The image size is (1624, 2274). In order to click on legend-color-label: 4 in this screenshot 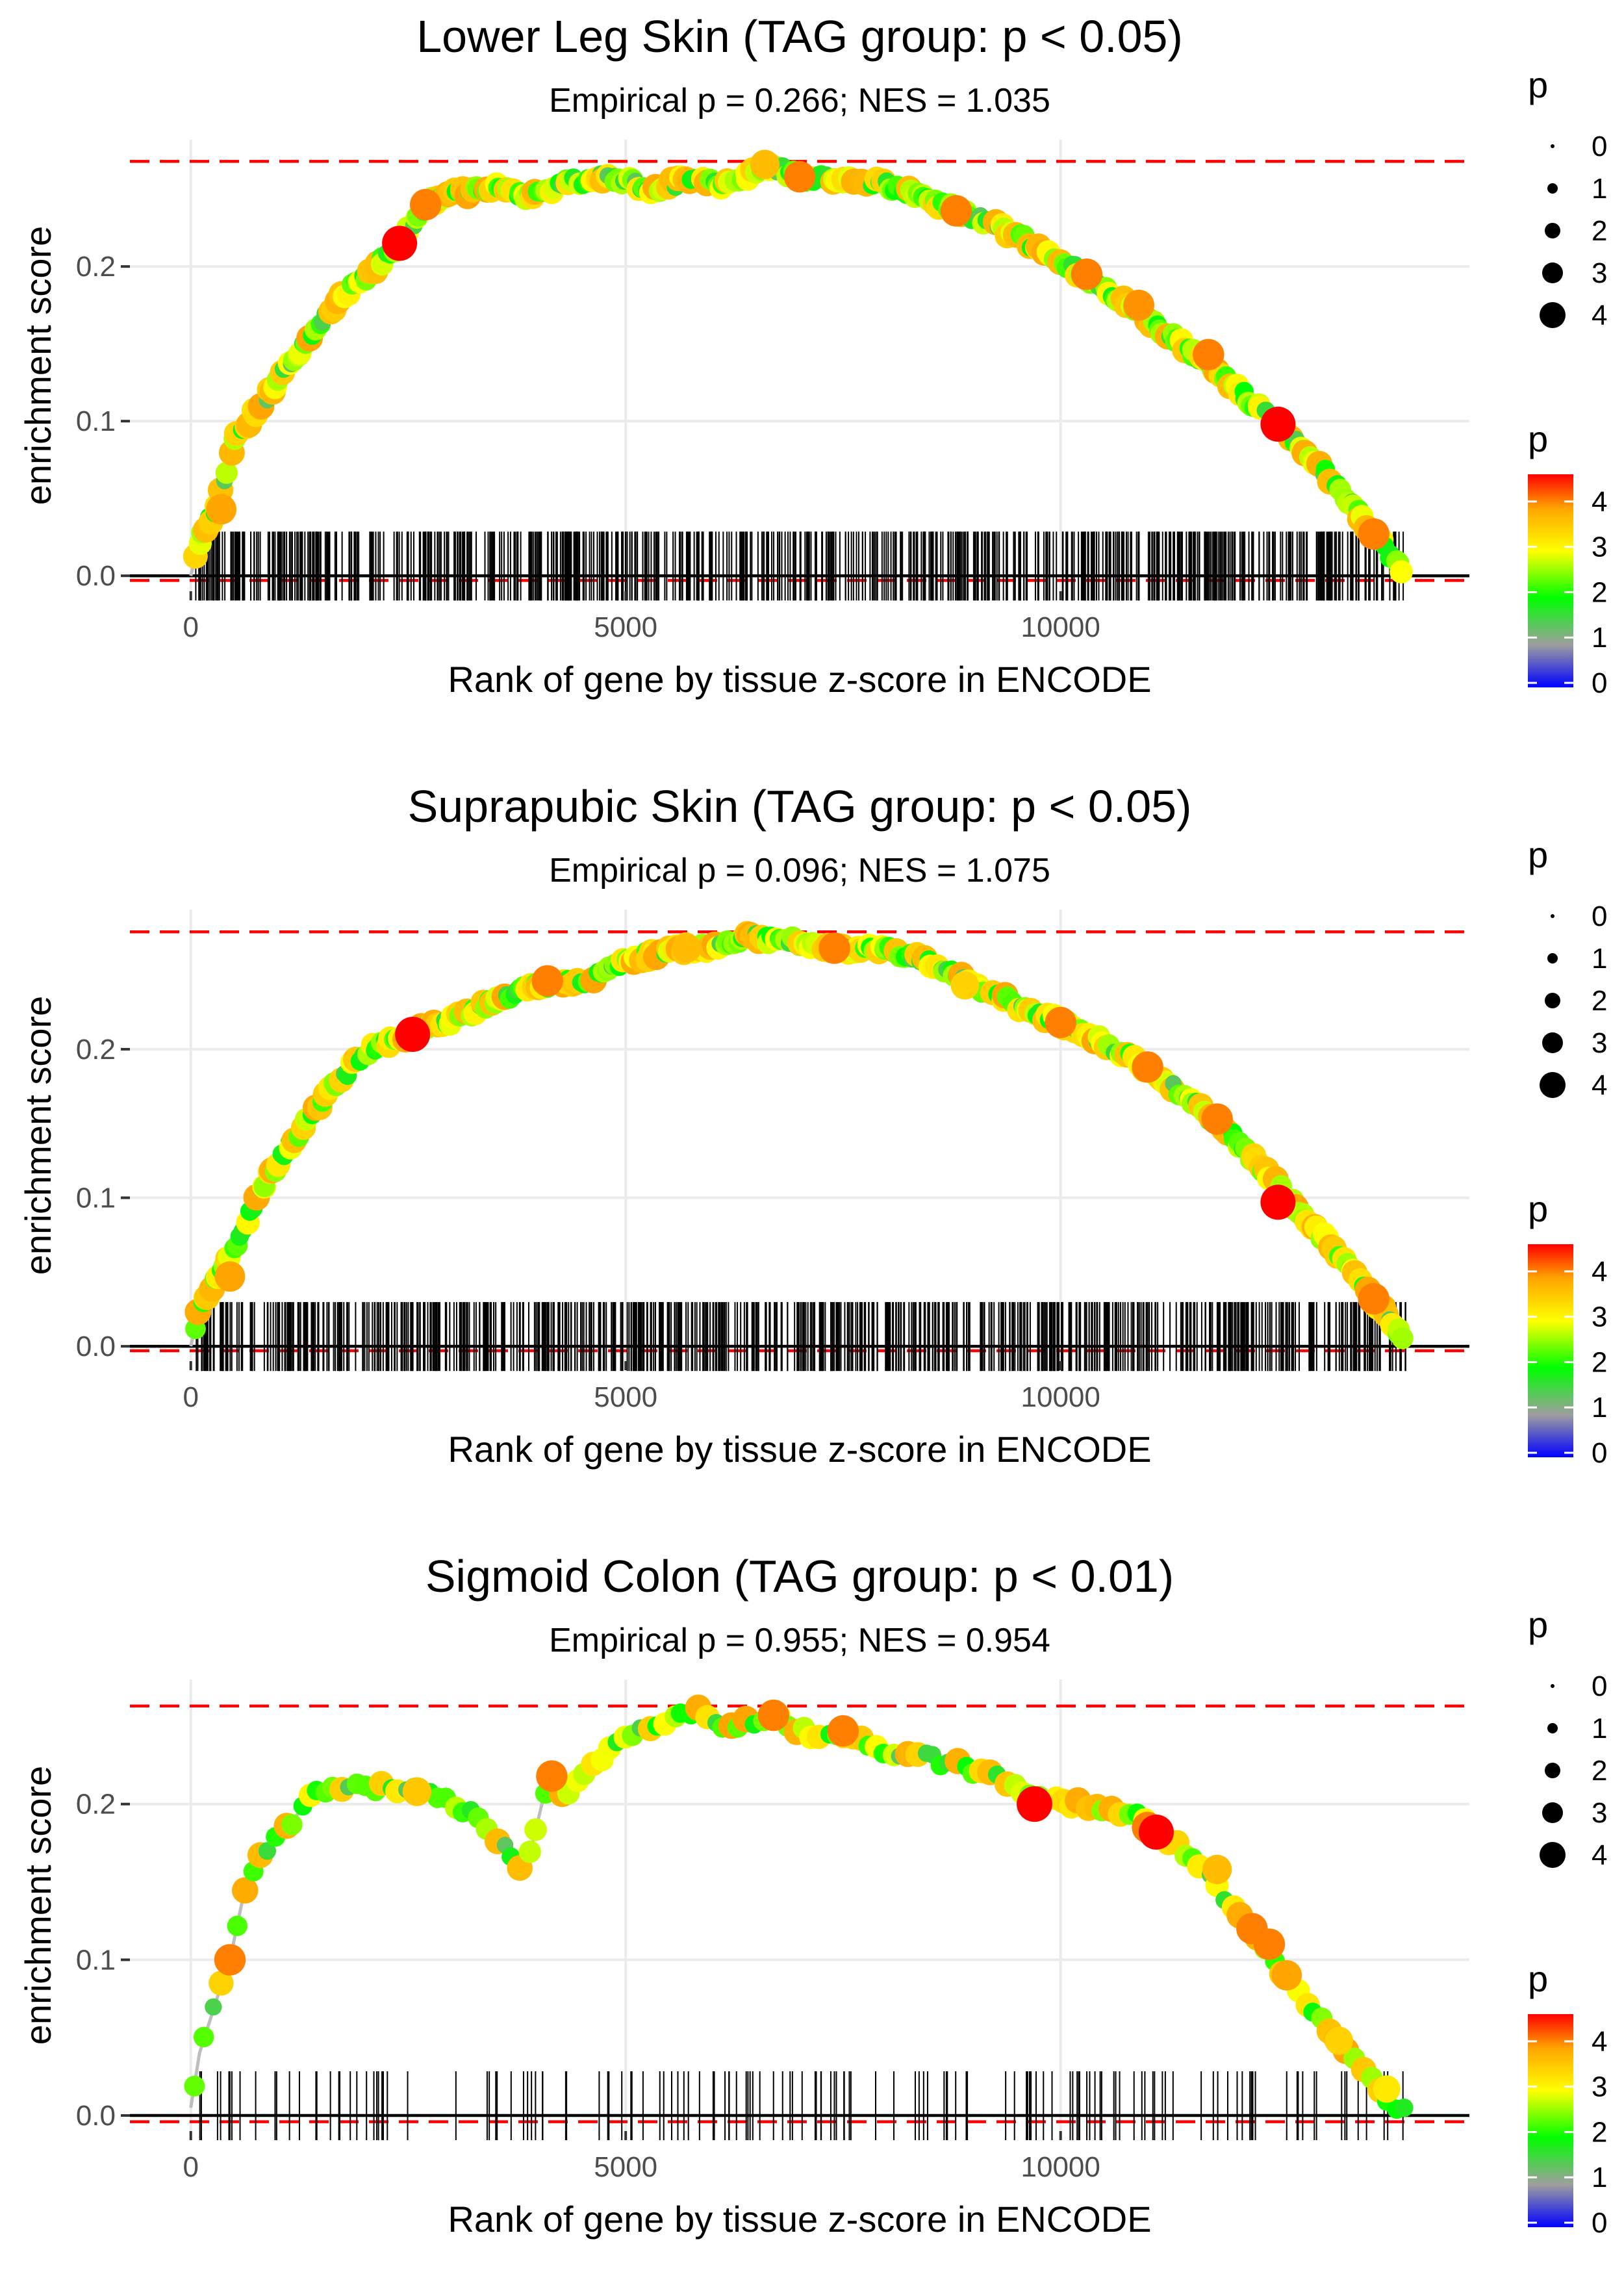, I will do `click(1599, 1272)`.